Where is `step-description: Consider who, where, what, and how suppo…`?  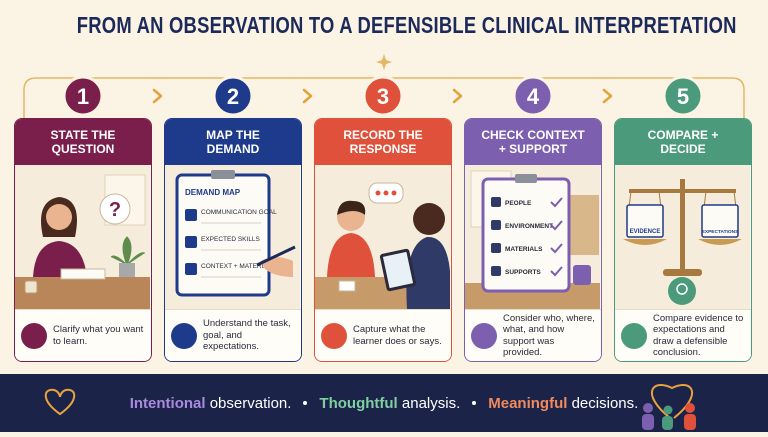
step-description: Consider who, where, what, and how suppo… is located at coordinates (549, 335).